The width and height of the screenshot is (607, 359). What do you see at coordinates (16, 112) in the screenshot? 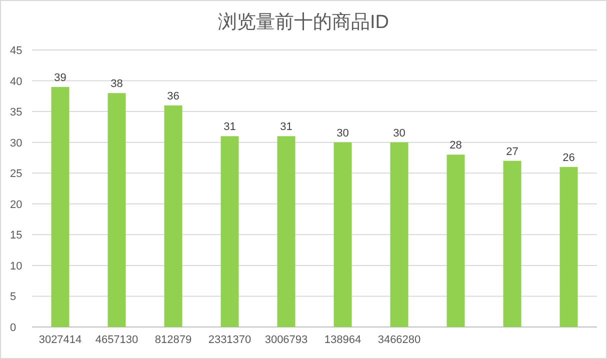
I see `y-tick-label: 35` at bounding box center [16, 112].